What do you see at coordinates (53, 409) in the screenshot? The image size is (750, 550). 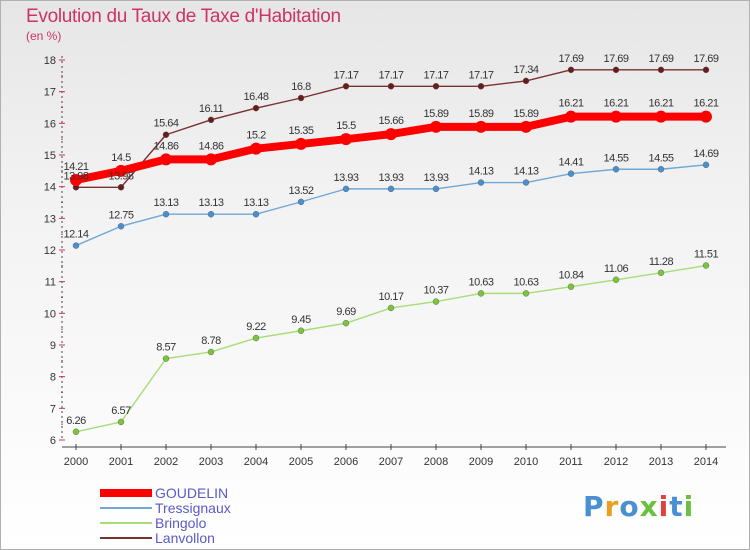 I see `y-tick-label: 7` at bounding box center [53, 409].